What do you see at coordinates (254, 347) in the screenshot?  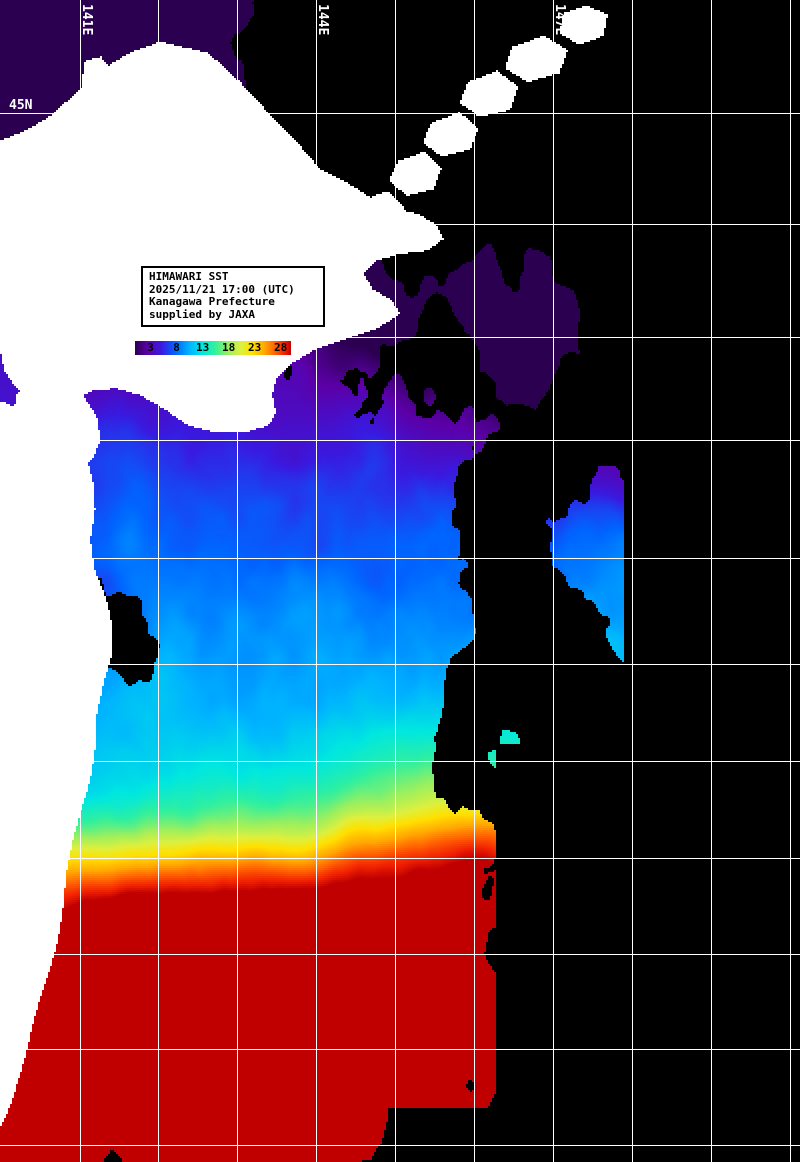 I see `colorbar-tick-label: 23` at bounding box center [254, 347].